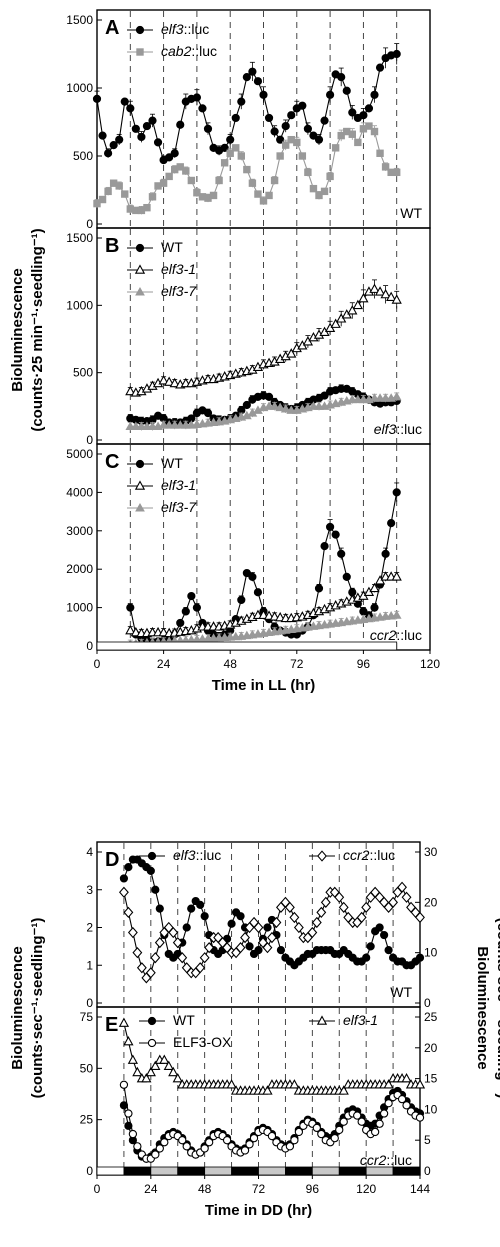  What do you see at coordinates (112, 462) in the screenshot?
I see `panel-letter: C` at bounding box center [112, 462].